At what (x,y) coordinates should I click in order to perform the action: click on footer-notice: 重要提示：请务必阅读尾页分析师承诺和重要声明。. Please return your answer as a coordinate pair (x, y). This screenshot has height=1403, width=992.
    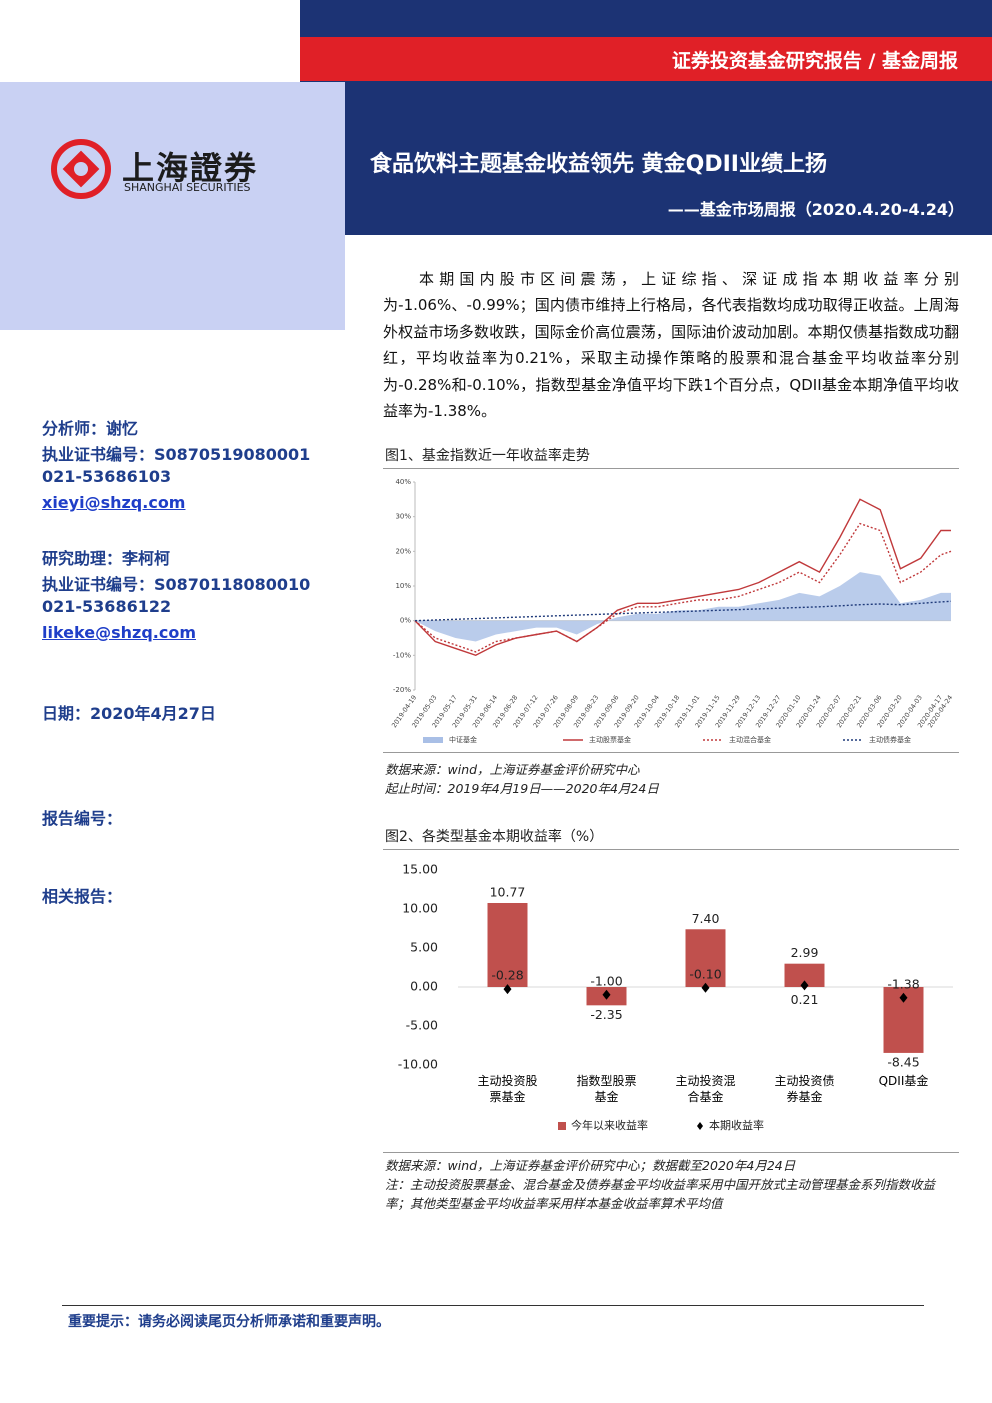
    Looking at the image, I should click on (229, 1322).